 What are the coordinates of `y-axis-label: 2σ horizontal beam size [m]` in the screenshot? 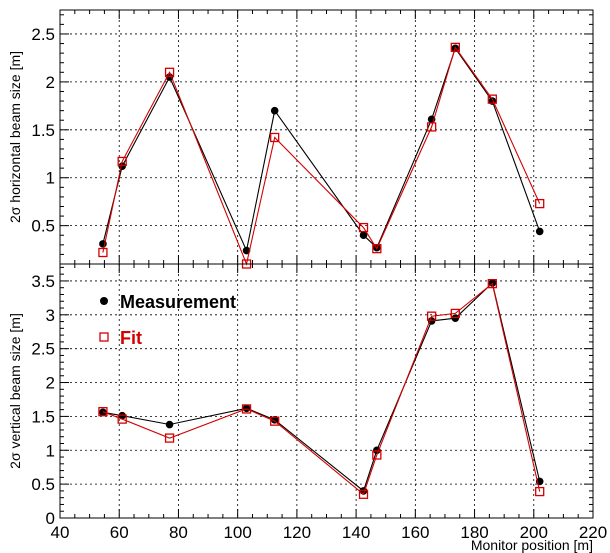 It's located at (15, 137).